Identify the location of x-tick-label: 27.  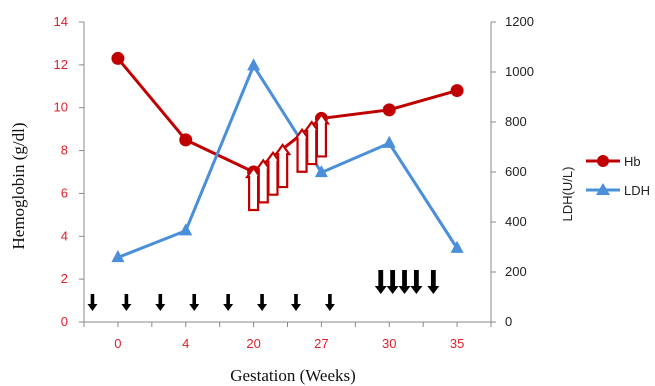
(321, 343).